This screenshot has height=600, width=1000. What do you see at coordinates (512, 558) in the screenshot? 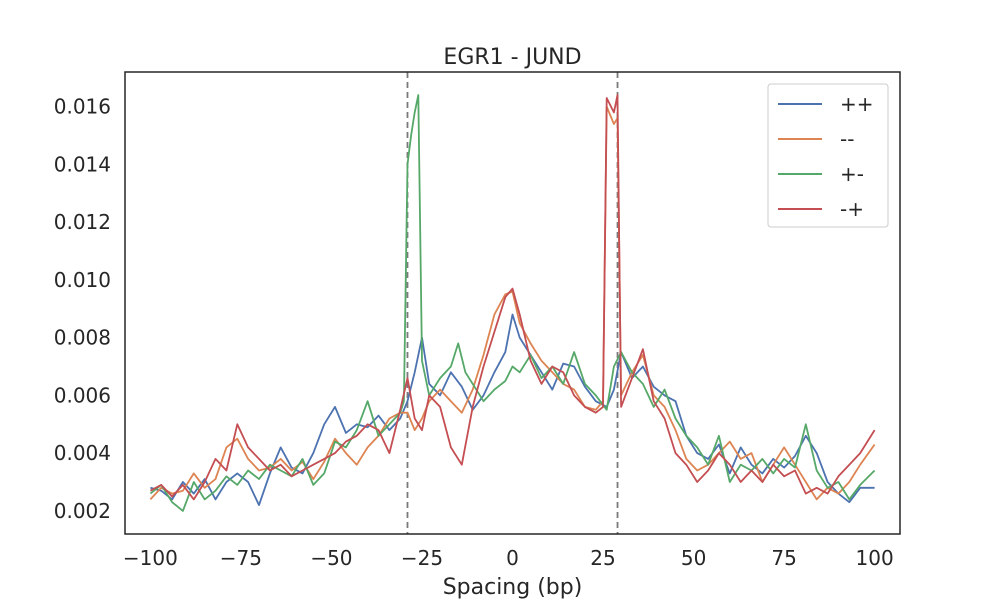
I see `x-tick-label: 0` at bounding box center [512, 558].